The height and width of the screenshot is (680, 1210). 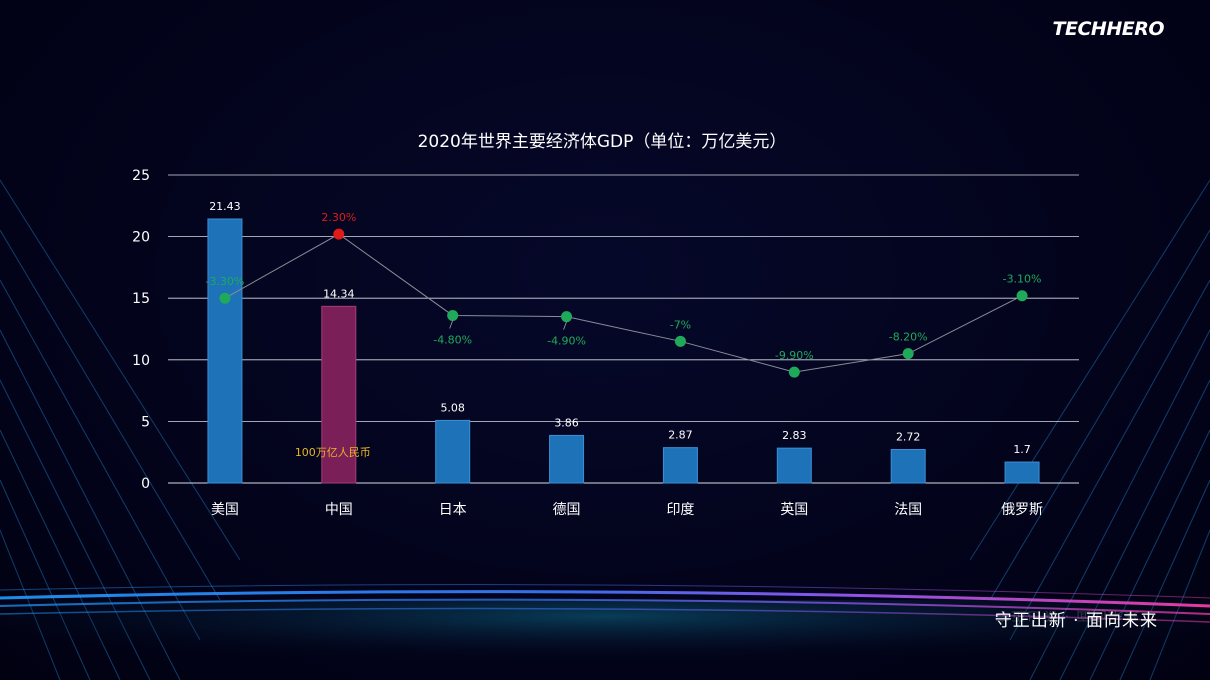 I want to click on growth-rate-label: -4.80%, so click(x=452, y=339).